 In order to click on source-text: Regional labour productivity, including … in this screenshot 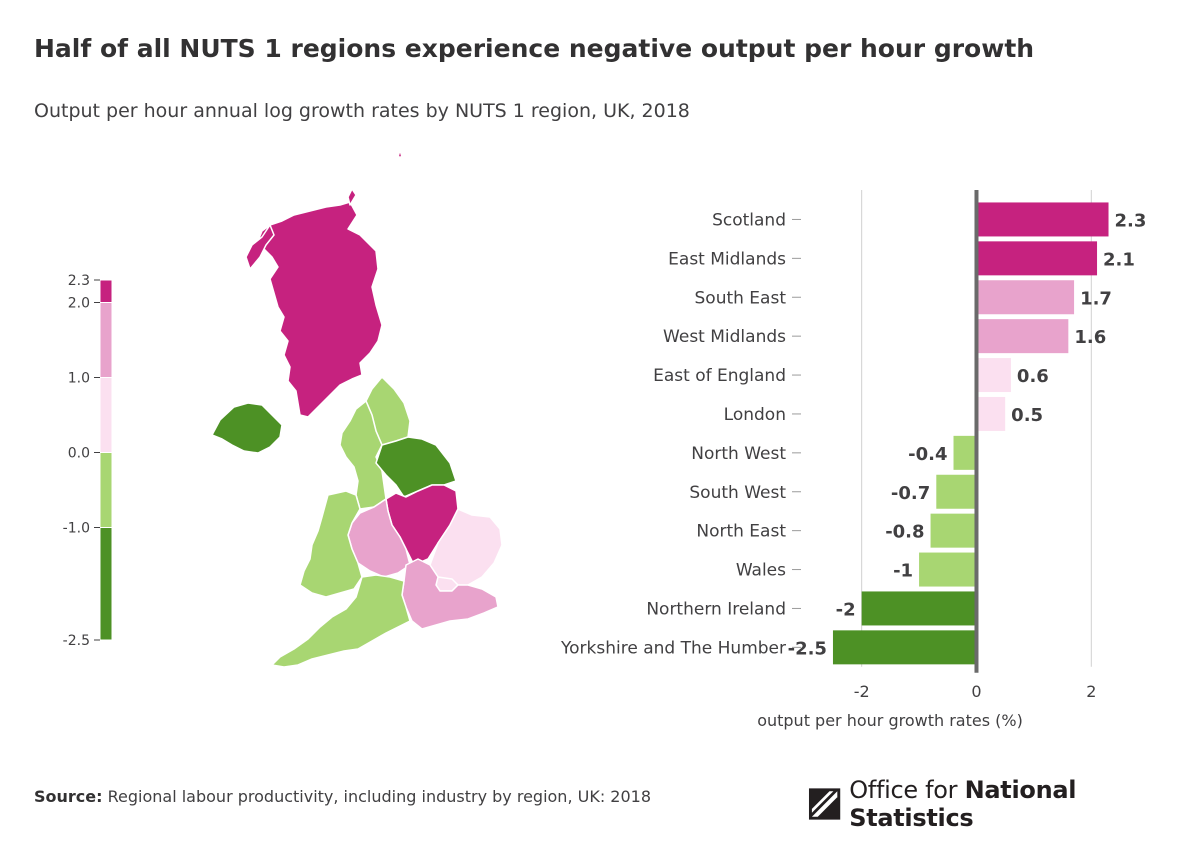, I will do `click(379, 796)`.